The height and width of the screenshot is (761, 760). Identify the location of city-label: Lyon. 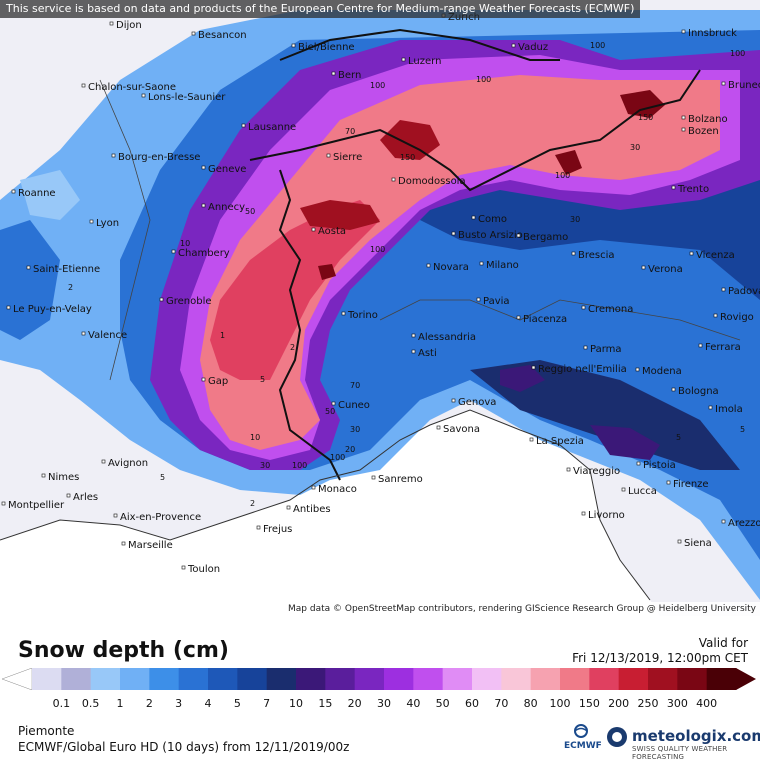
(107, 223).